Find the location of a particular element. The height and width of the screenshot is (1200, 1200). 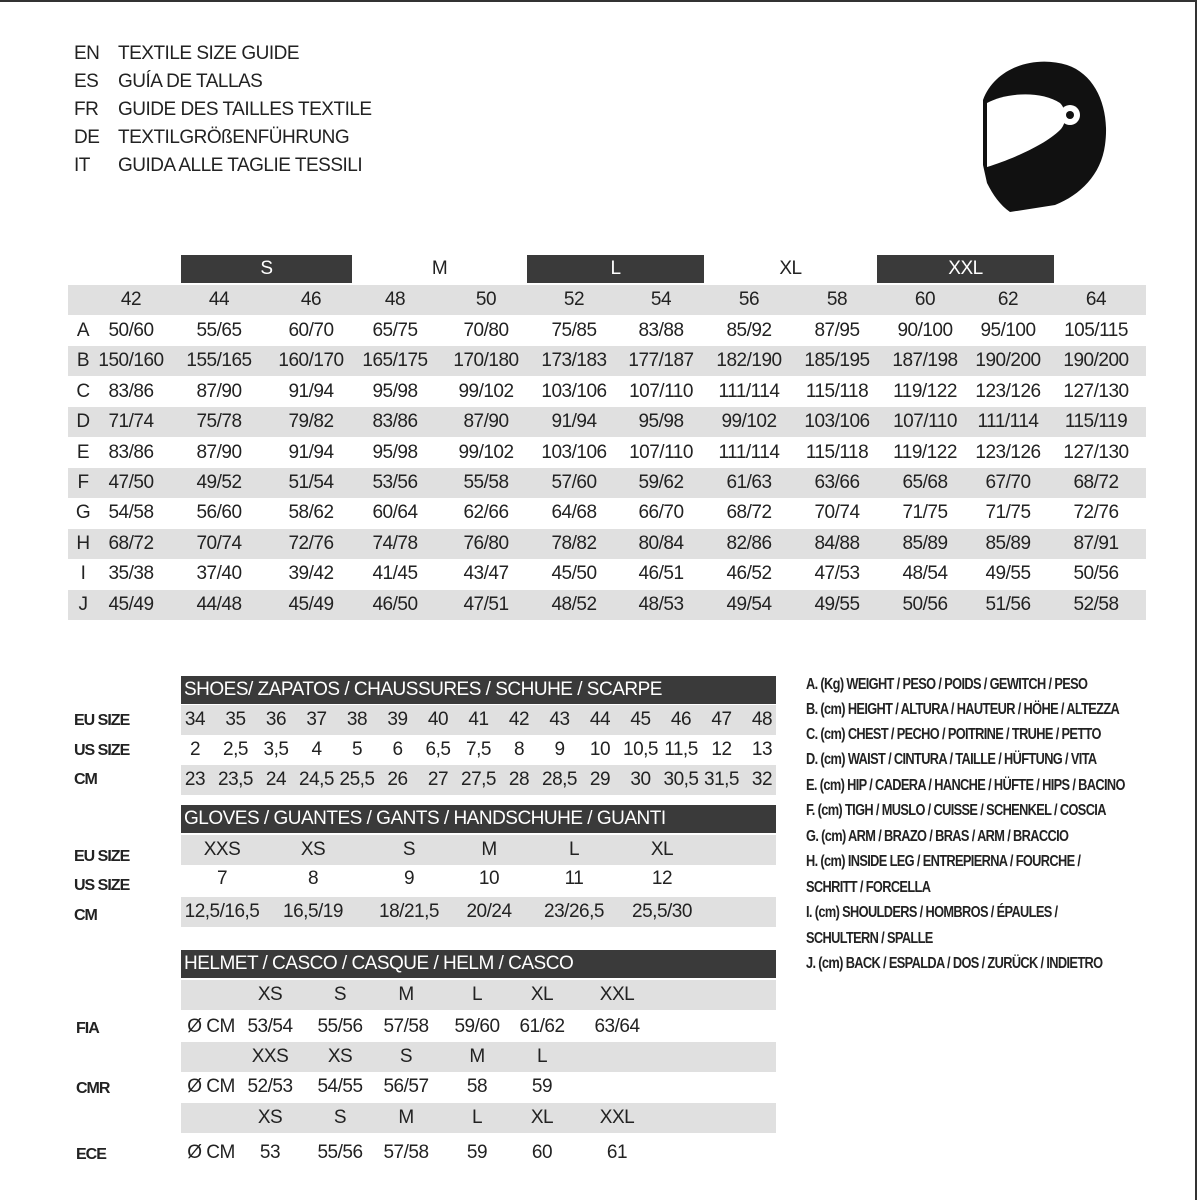

measurement: 46/52 is located at coordinates (749, 574).